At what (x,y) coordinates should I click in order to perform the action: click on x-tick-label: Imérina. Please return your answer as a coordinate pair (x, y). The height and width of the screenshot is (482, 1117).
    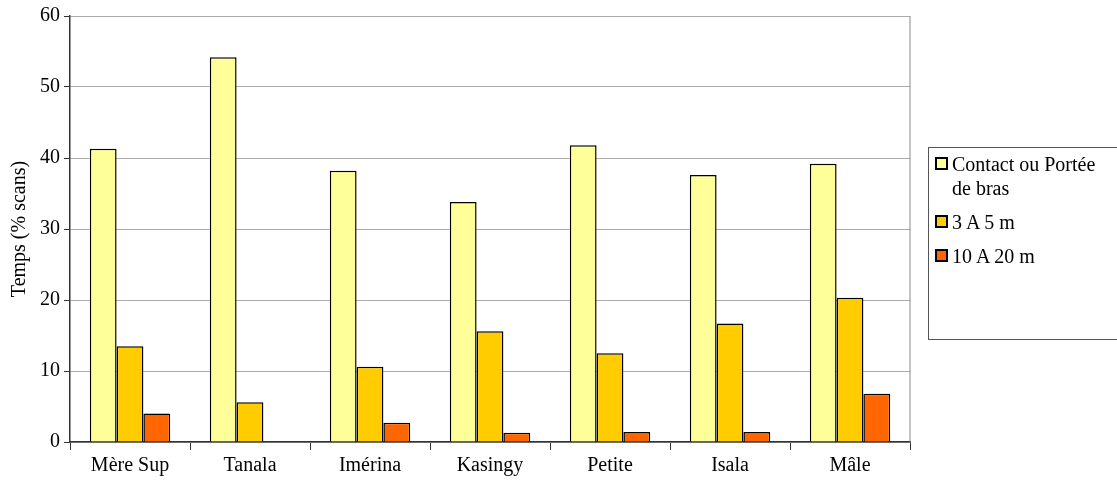
    Looking at the image, I should click on (370, 464).